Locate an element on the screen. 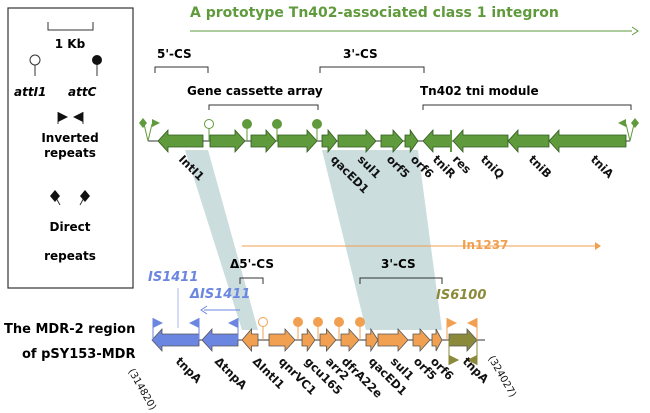 The image size is (650, 413). direct-repeats-label-2: repeats is located at coordinates (70, 256).